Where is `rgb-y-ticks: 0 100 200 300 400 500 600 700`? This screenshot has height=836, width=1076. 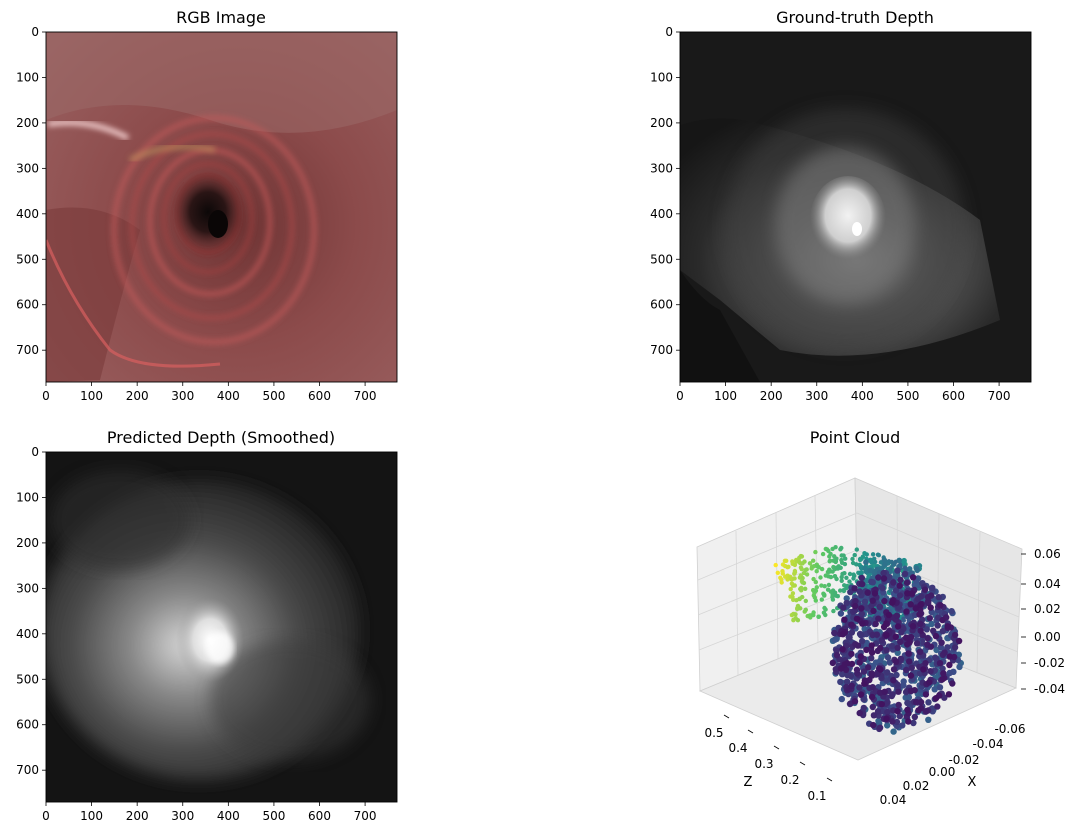
rgb-y-ticks: 0 100 200 300 400 500 600 700 is located at coordinates (31, 191).